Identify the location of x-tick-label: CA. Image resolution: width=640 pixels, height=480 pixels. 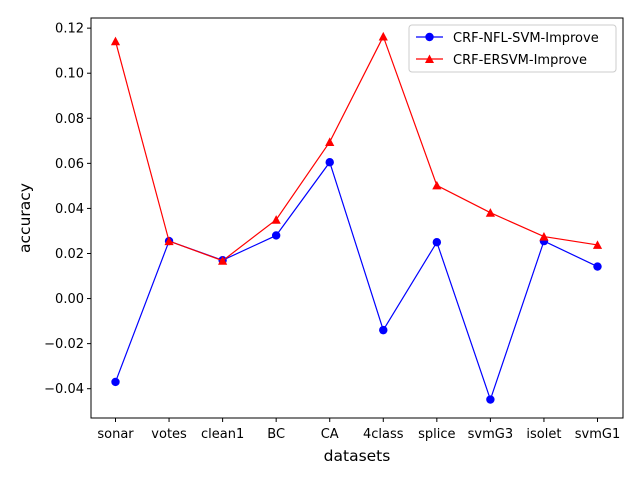
(330, 434).